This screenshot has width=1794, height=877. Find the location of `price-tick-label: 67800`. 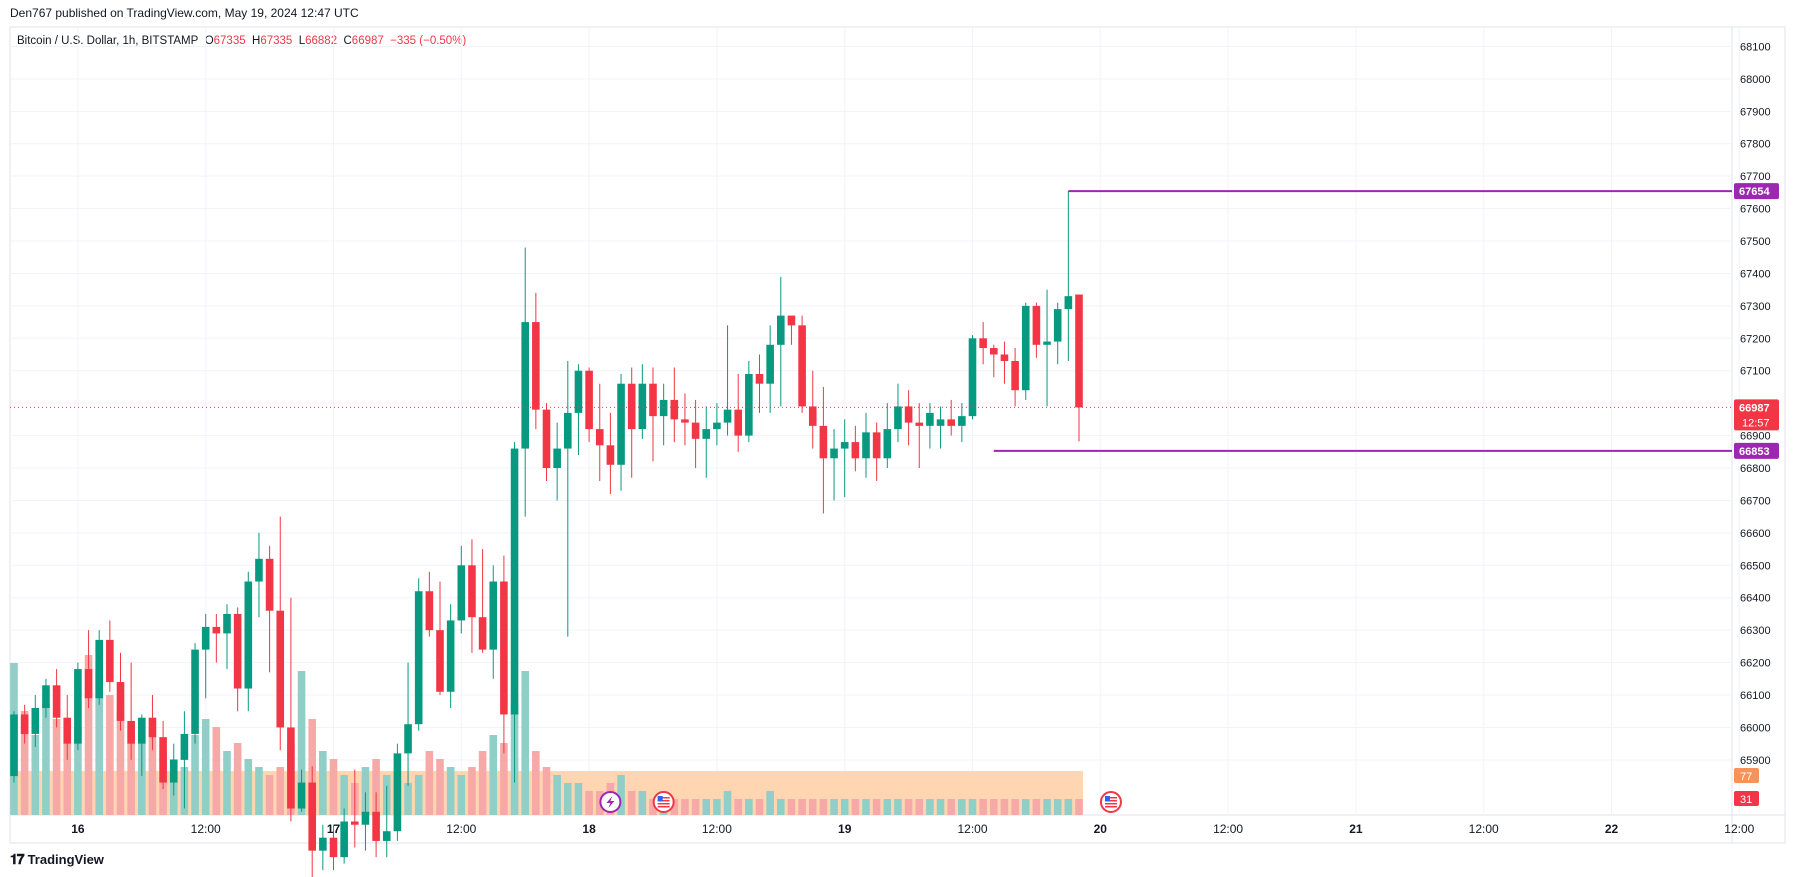

price-tick-label: 67800 is located at coordinates (1755, 145).